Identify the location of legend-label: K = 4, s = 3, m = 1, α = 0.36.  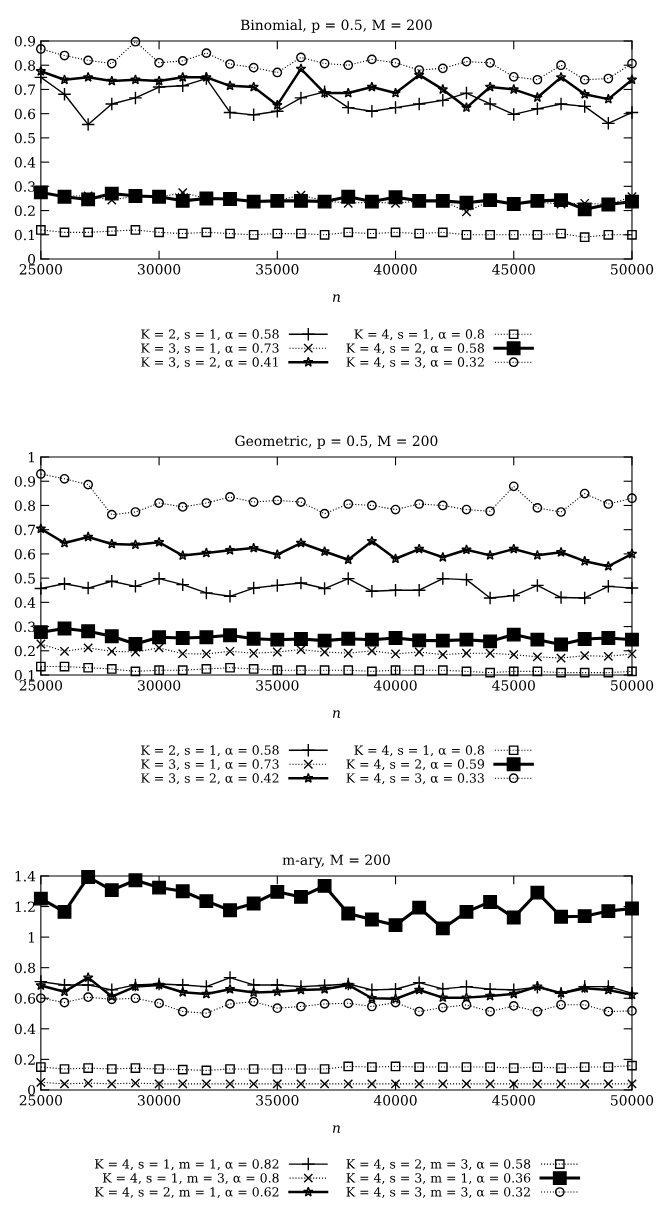
(438, 1179).